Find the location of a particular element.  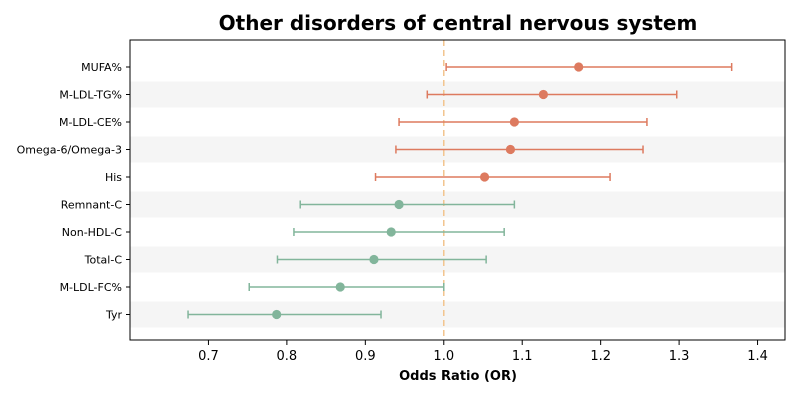

x-tick-label: 1.2 is located at coordinates (600, 356).